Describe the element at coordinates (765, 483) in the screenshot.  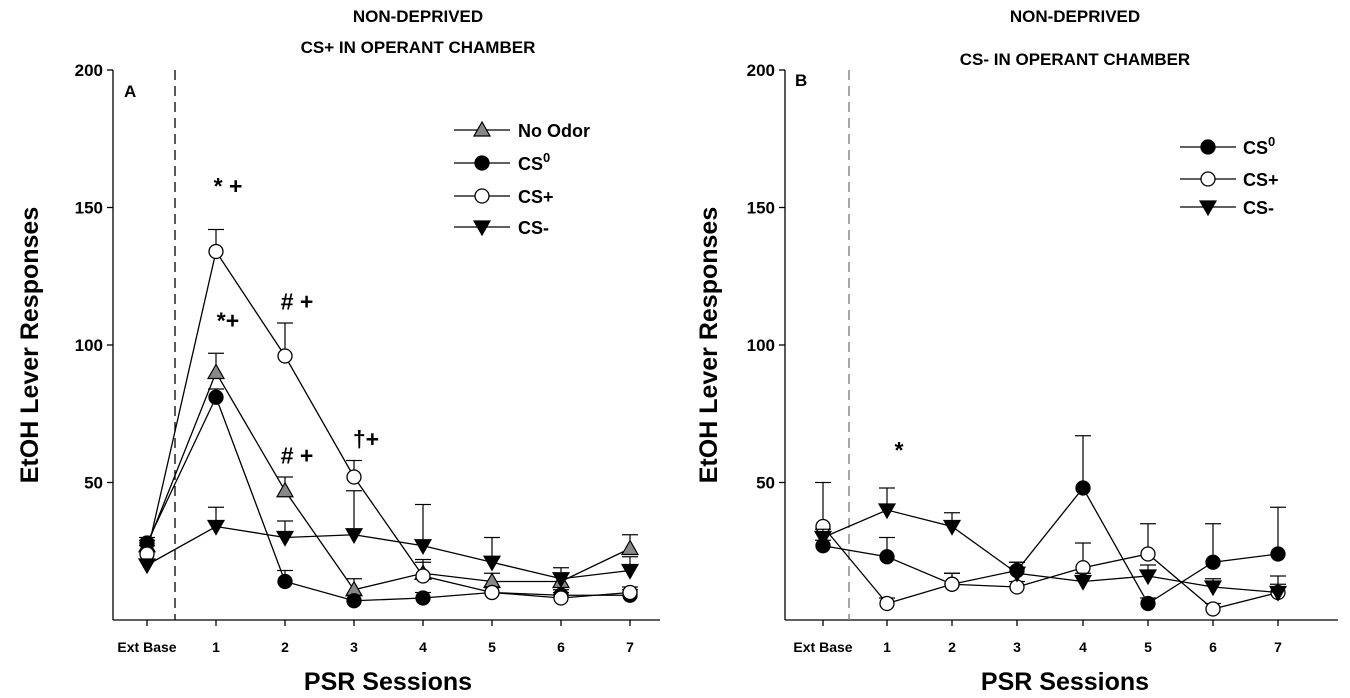
I see `panel-b-y-tick-label: 50` at that location.